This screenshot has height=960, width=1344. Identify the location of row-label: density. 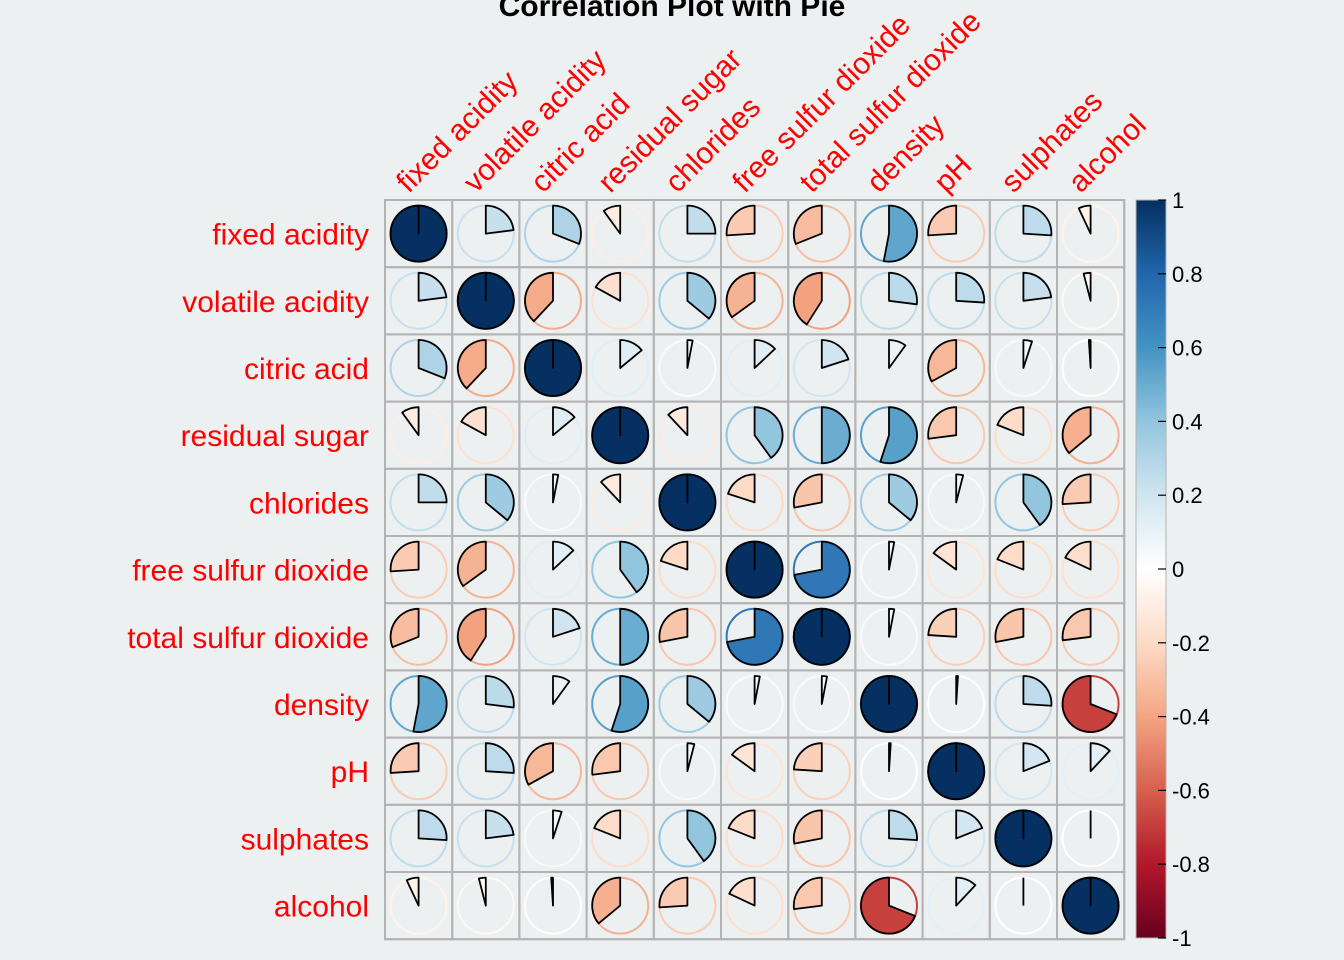
(321, 705).